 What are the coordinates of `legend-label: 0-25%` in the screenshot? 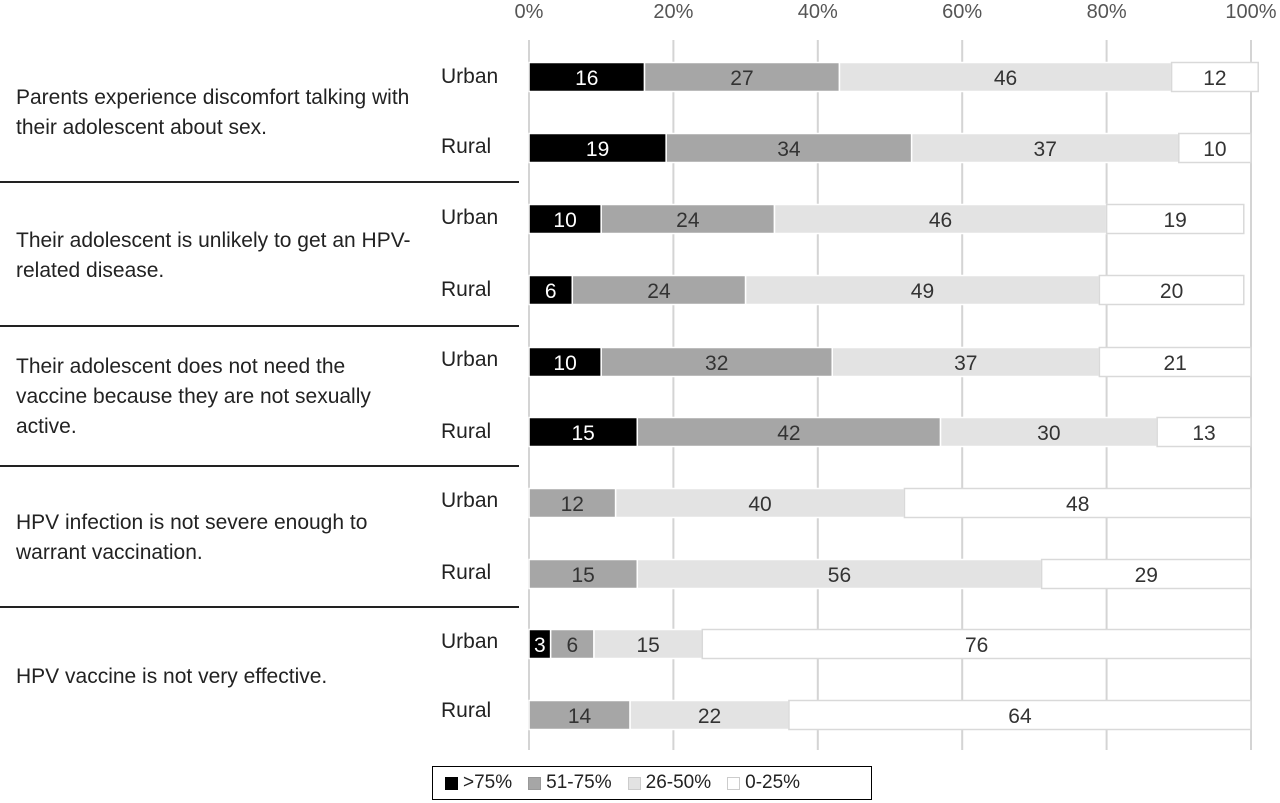 It's located at (773, 782).